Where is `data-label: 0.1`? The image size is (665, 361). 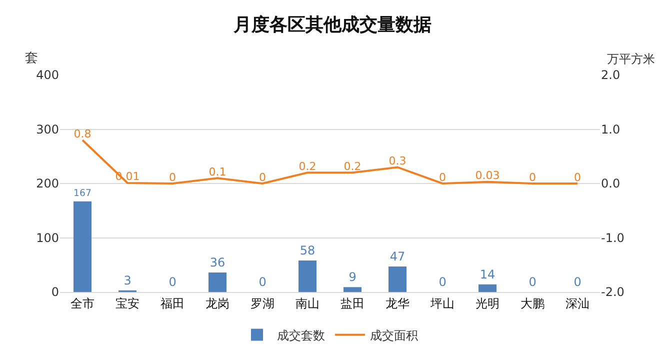
data-label: 0.1 is located at coordinates (217, 171).